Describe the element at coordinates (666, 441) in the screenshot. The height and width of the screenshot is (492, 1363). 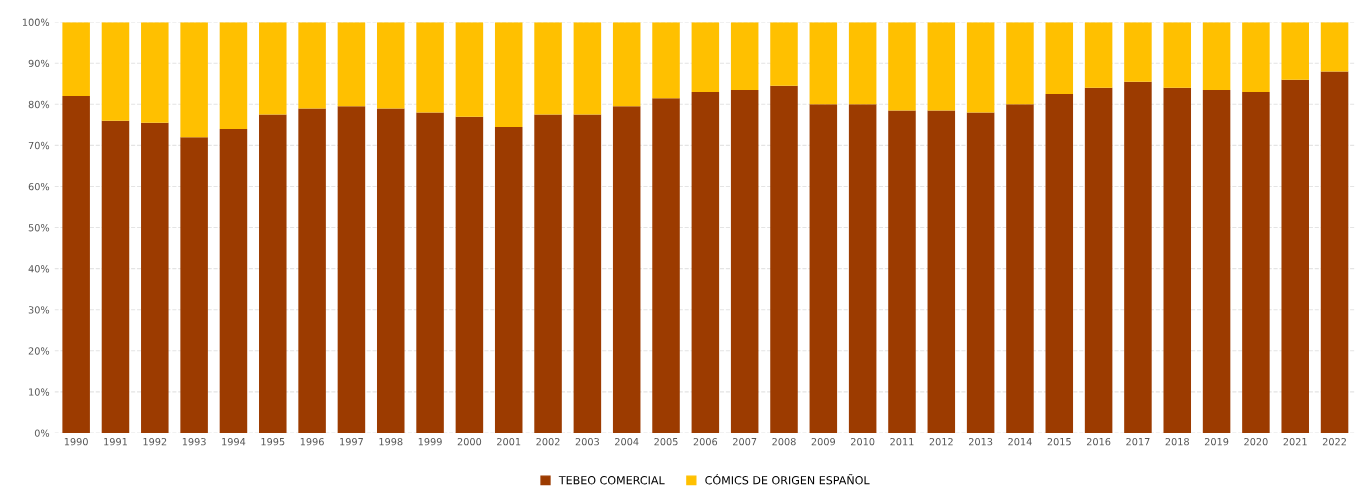
I see `x-tick-label: 2005` at that location.